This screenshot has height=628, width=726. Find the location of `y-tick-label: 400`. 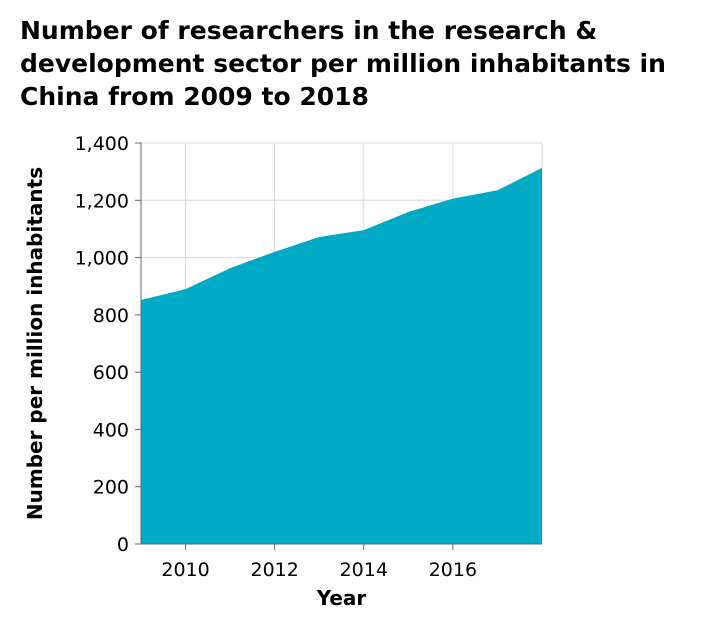

y-tick-label: 400 is located at coordinates (111, 430).